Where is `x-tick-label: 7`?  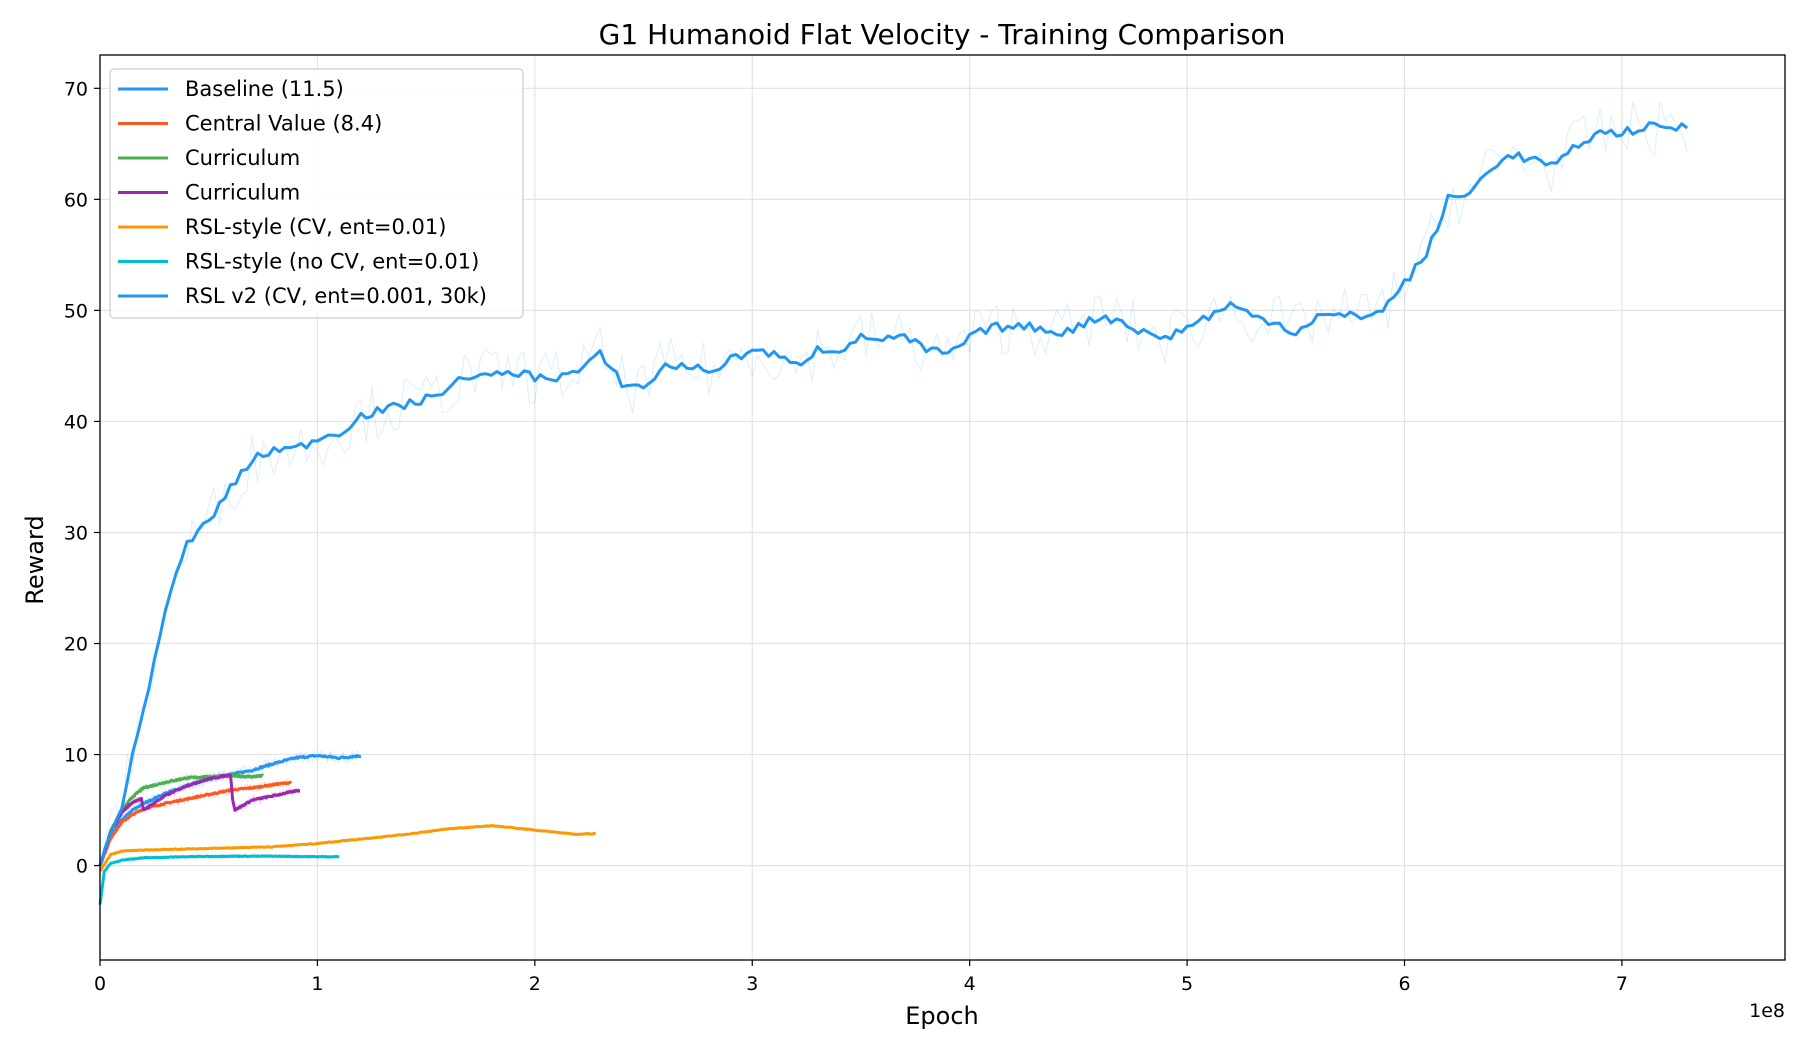
x-tick-label: 7 is located at coordinates (1622, 984).